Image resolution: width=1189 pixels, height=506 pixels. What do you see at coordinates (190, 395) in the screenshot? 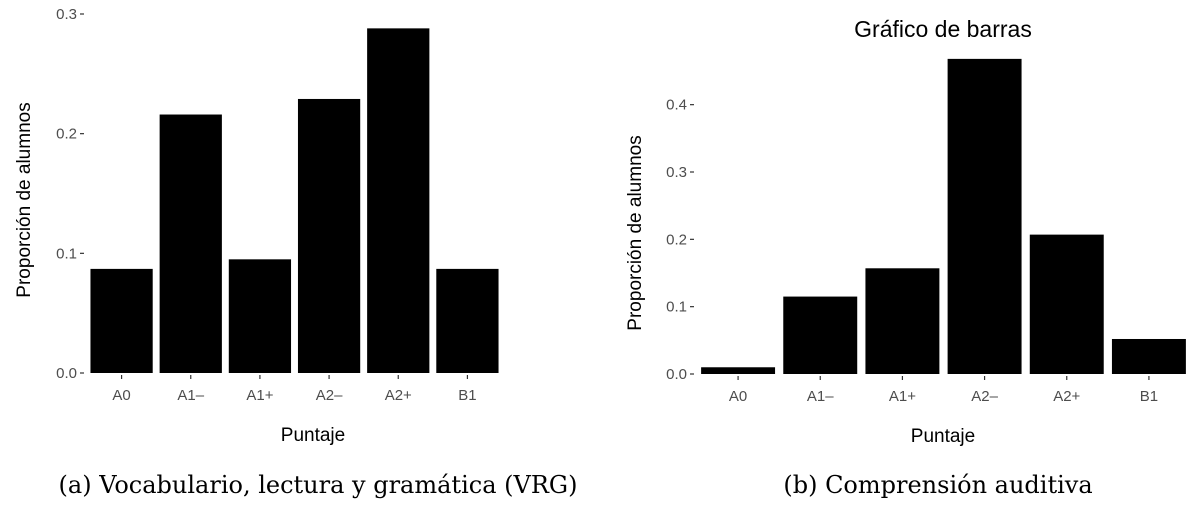
I see `x-tick-label-a-1: A1–` at bounding box center [190, 395].